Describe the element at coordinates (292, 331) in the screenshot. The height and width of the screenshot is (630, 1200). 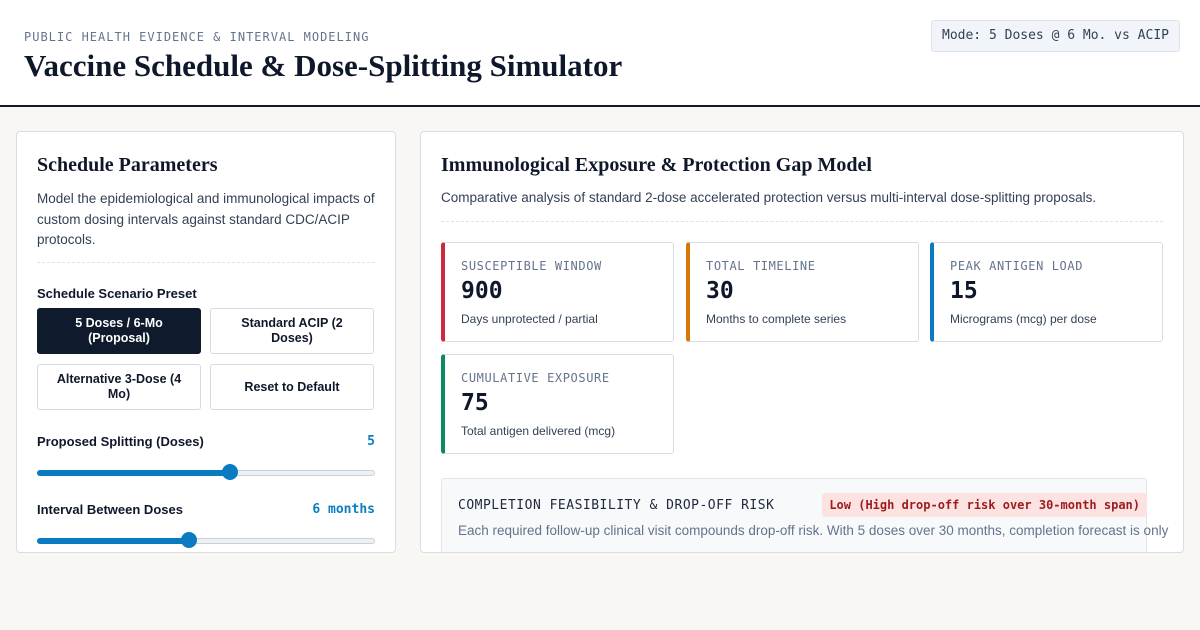
I see `preset-standard-acip-button: Standard ACIP (2 Doses)` at that location.